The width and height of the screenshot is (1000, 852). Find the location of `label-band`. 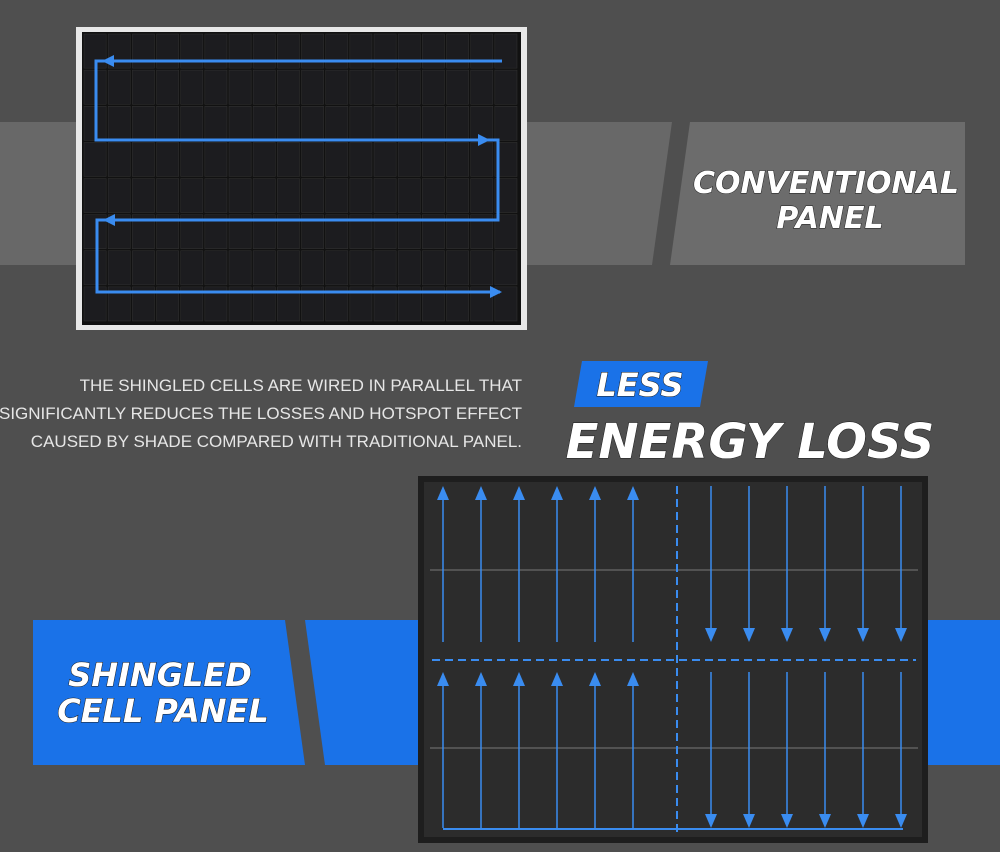

label-band is located at coordinates (817, 193).